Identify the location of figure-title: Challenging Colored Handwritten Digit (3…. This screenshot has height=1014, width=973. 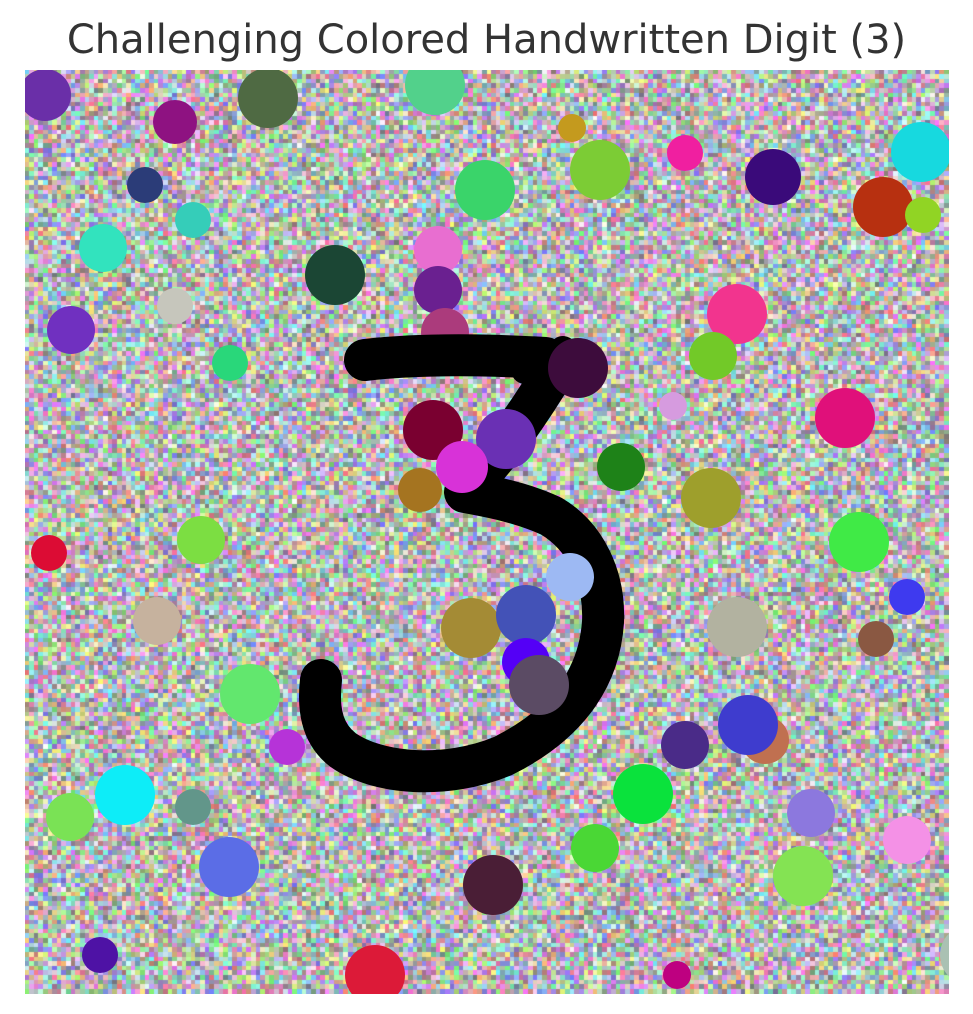
(486, 40).